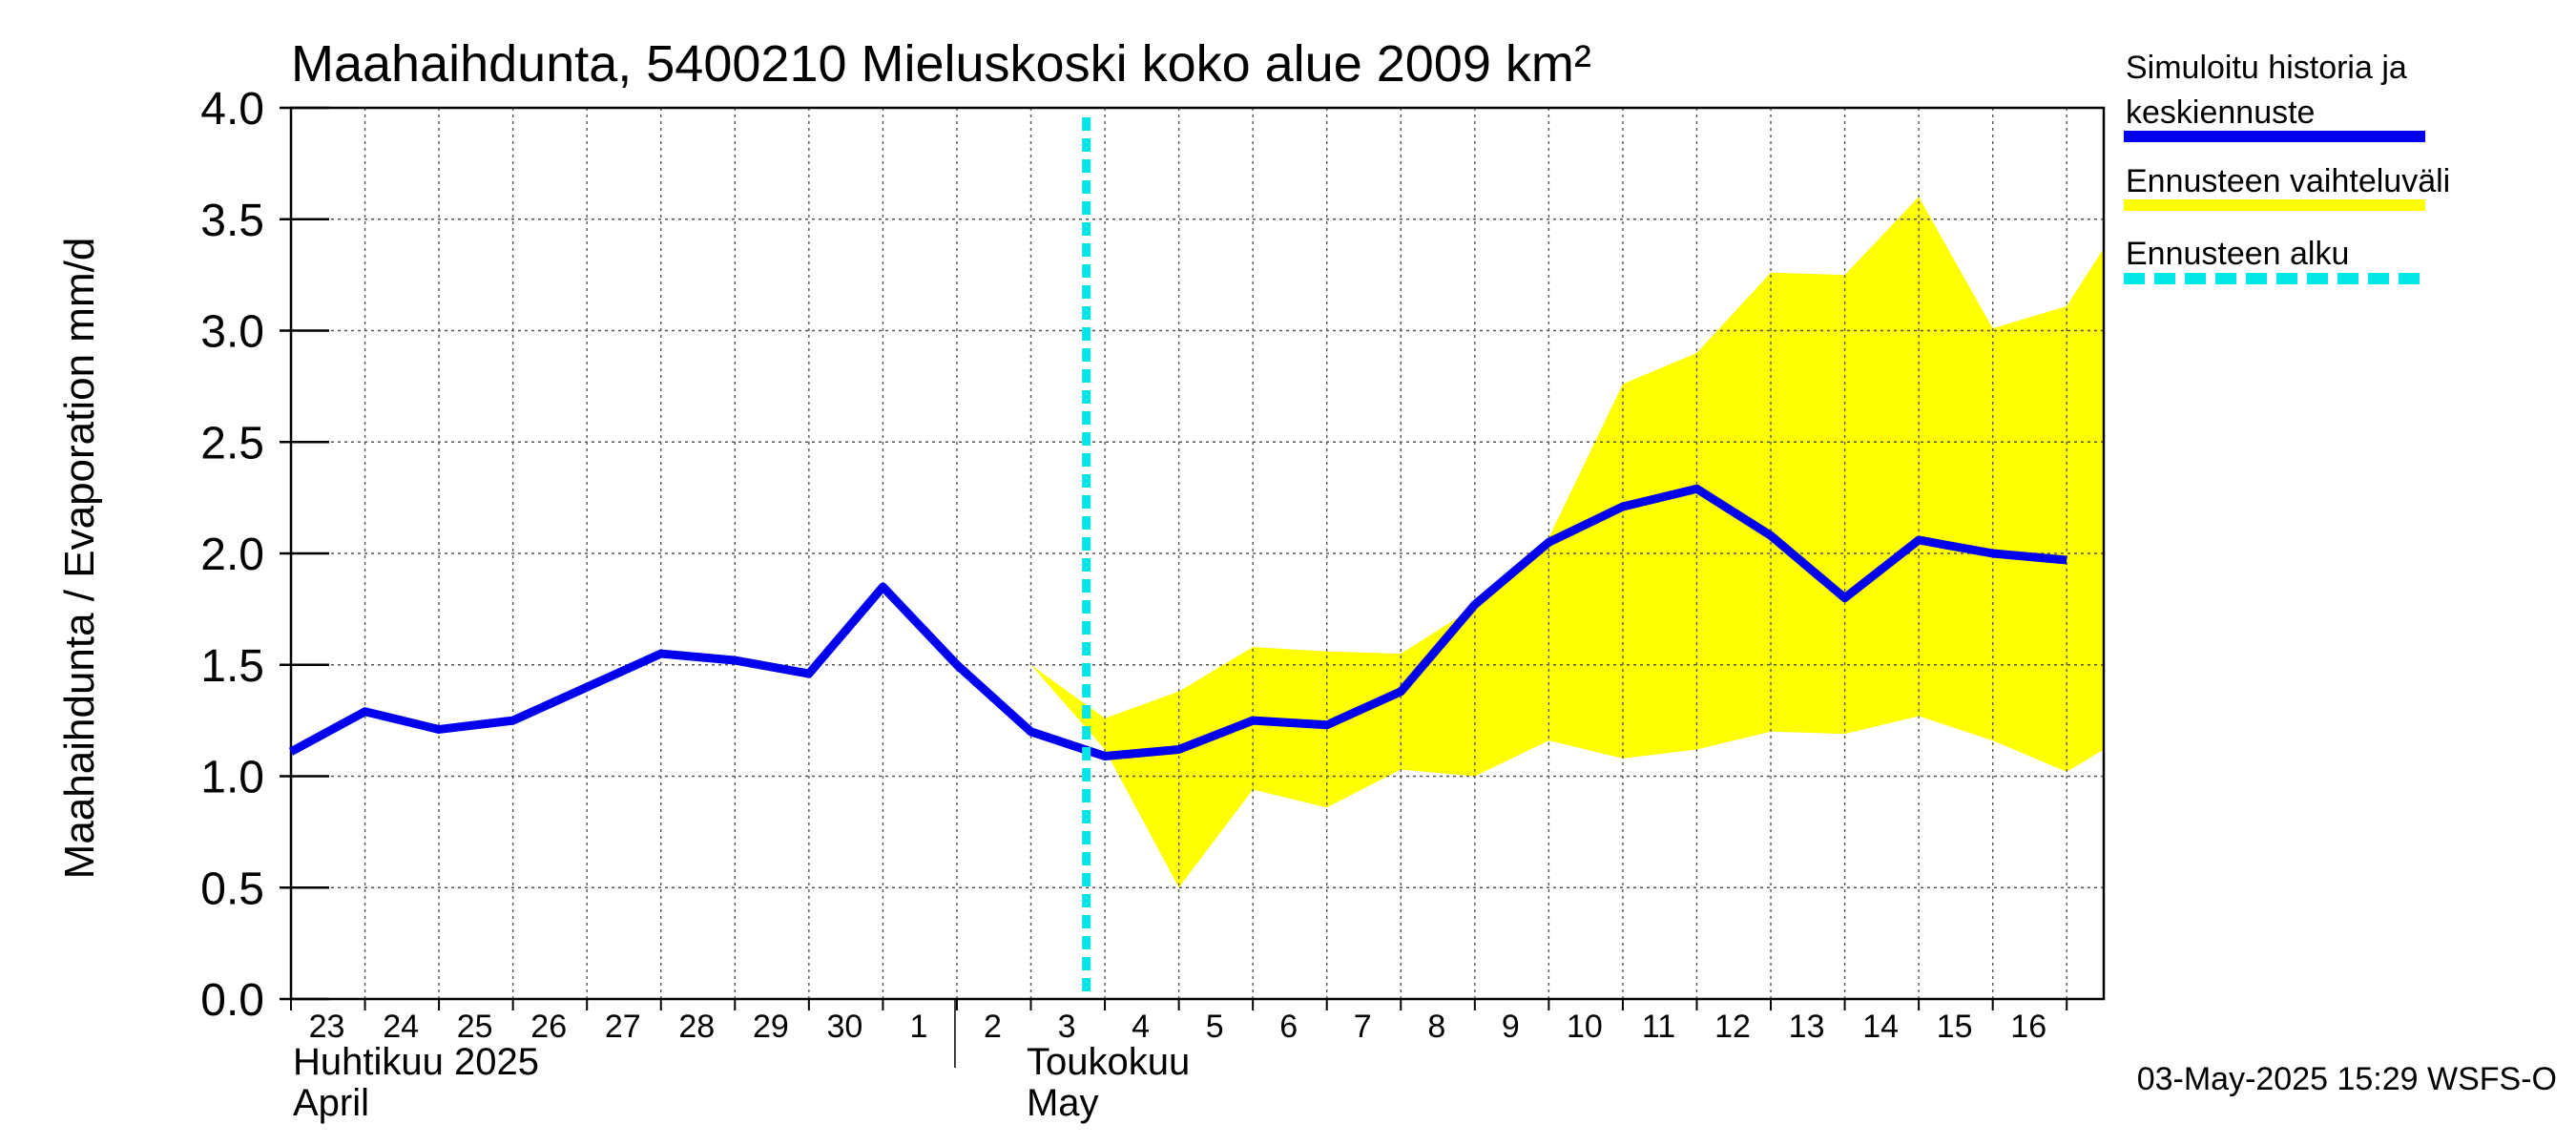 The image size is (2576, 1145). Describe the element at coordinates (1436, 1027) in the screenshot. I see `x-tick-label: 8` at that location.